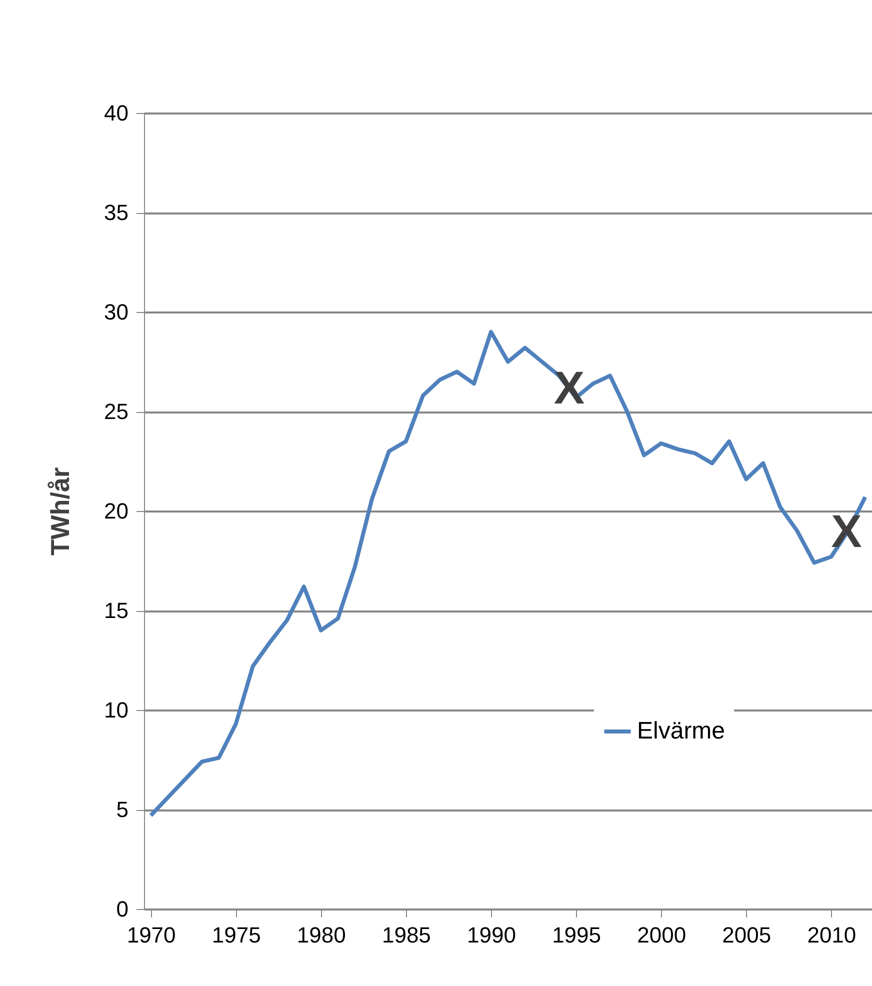  I want to click on x-tick-label: 1980, so click(321, 935).